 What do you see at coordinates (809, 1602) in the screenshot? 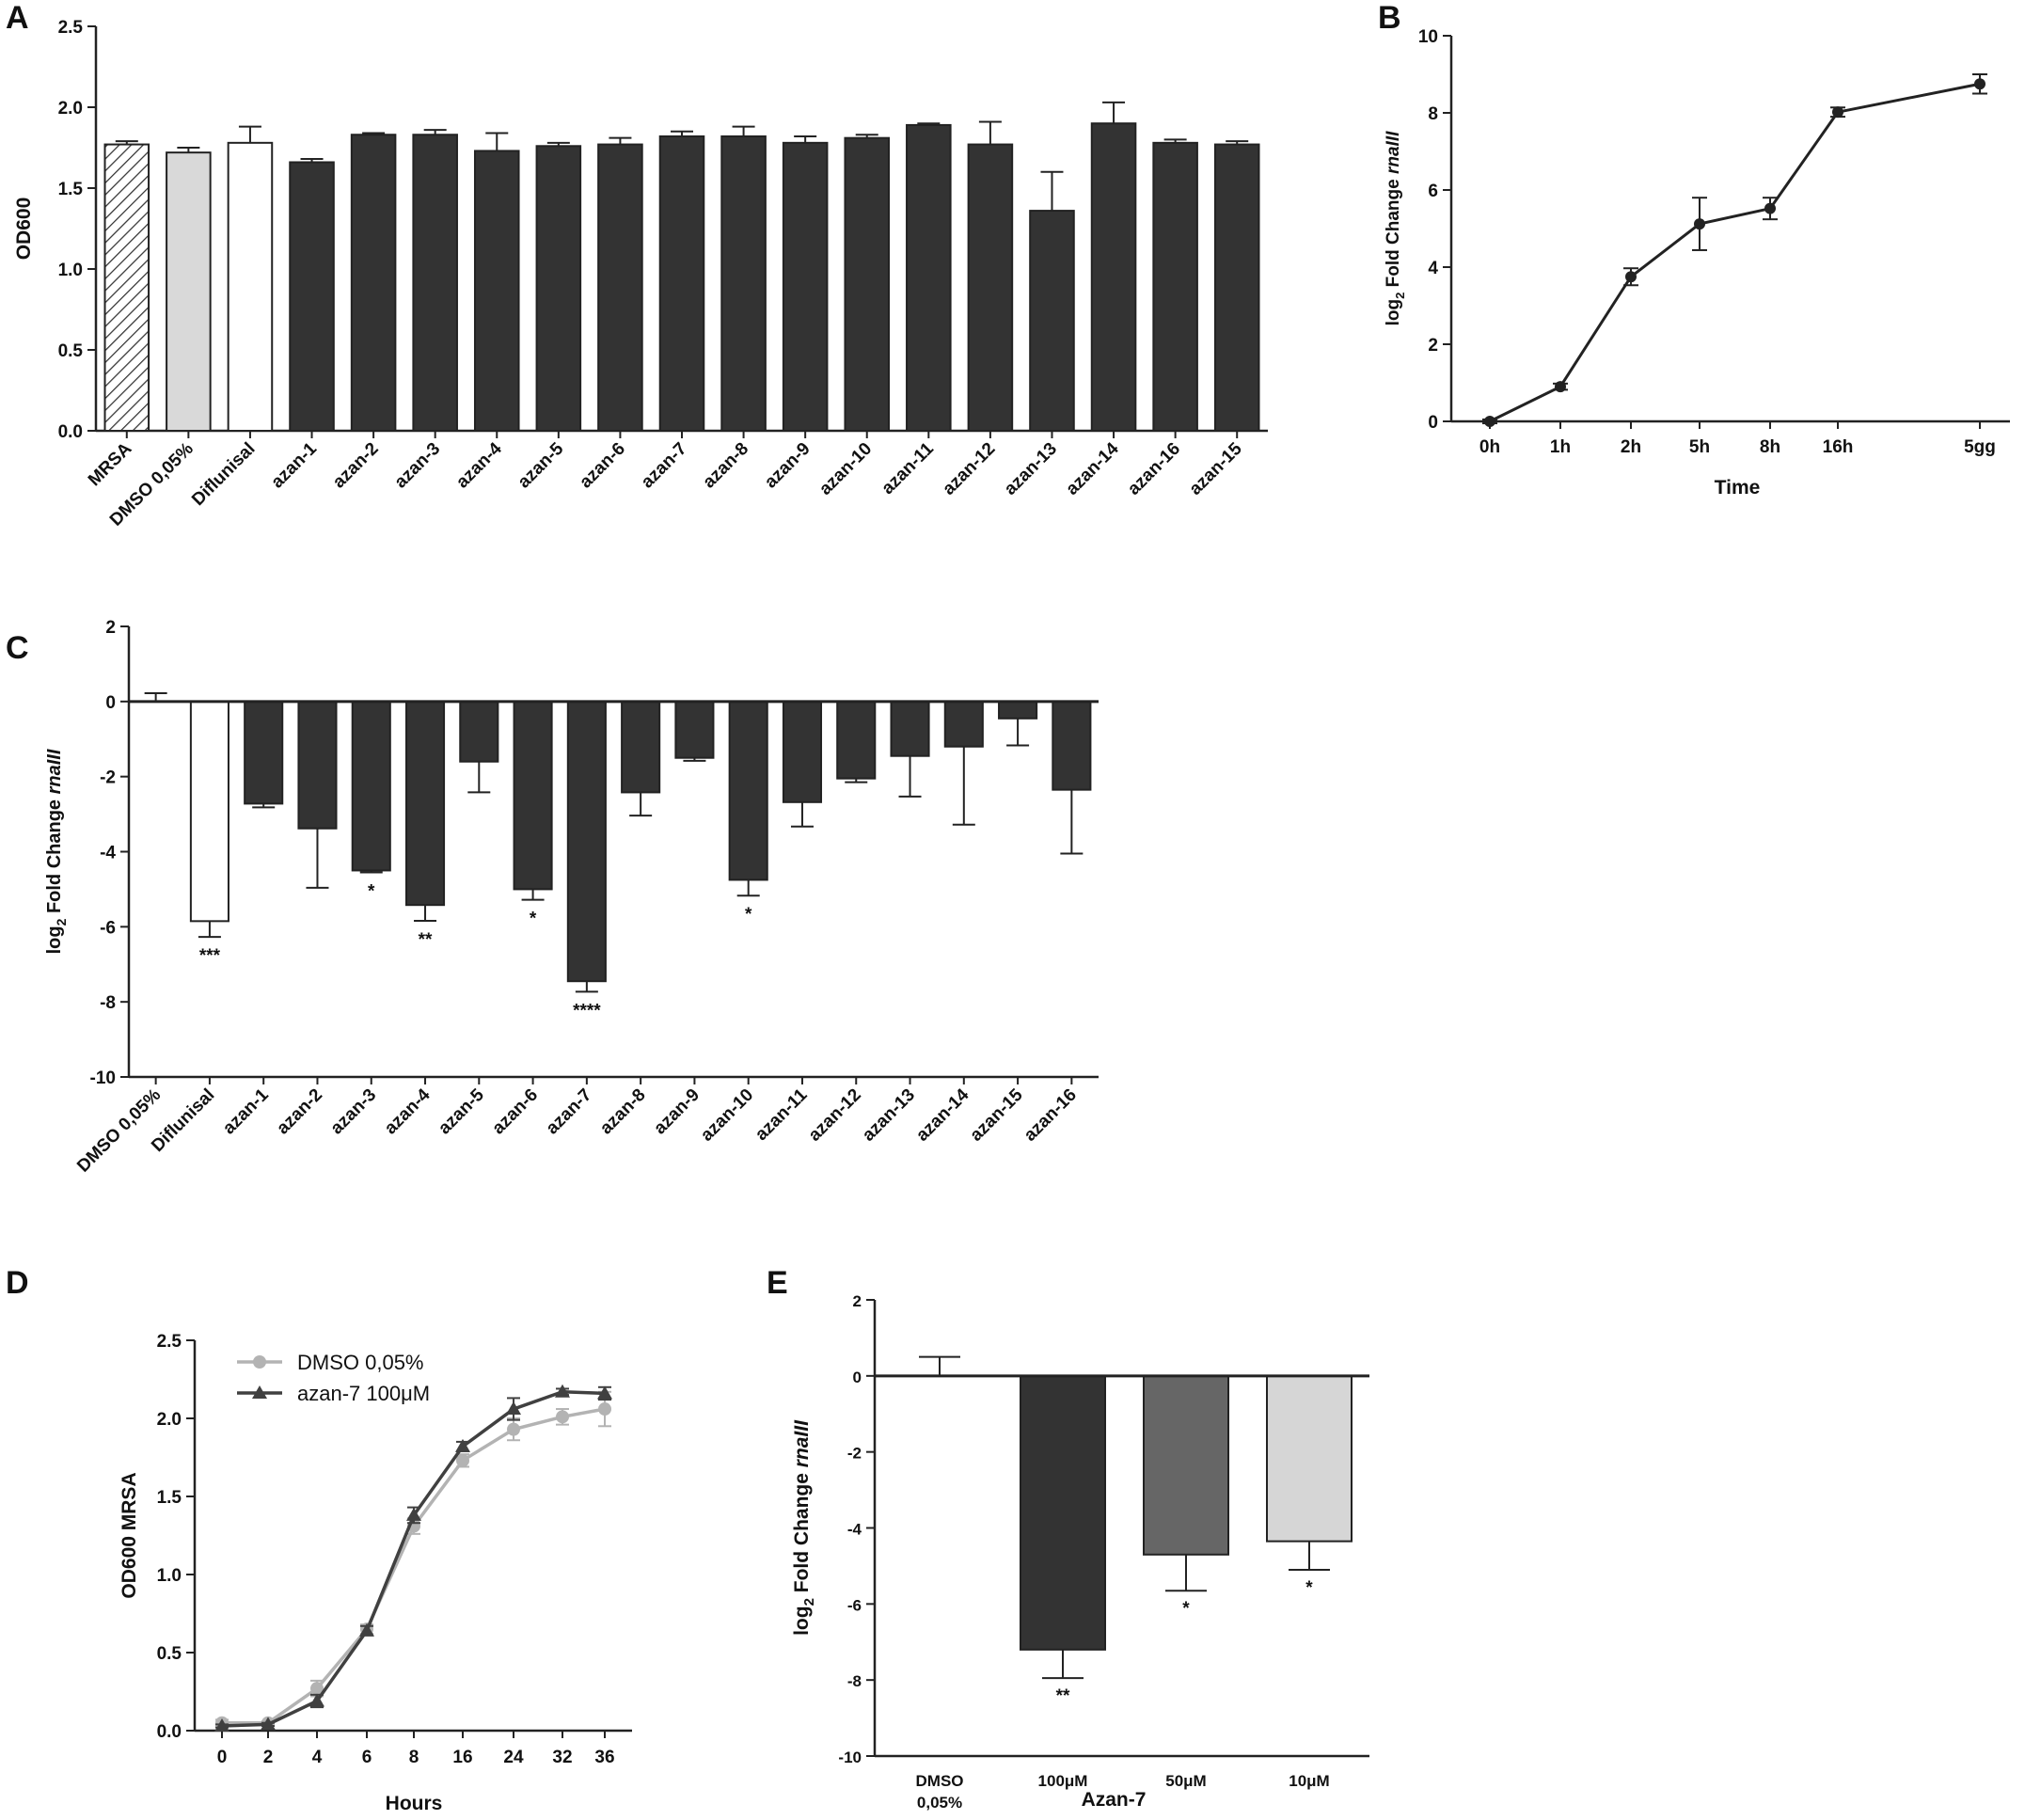
I see `y-axis-label-subscript: 2` at bounding box center [809, 1602].